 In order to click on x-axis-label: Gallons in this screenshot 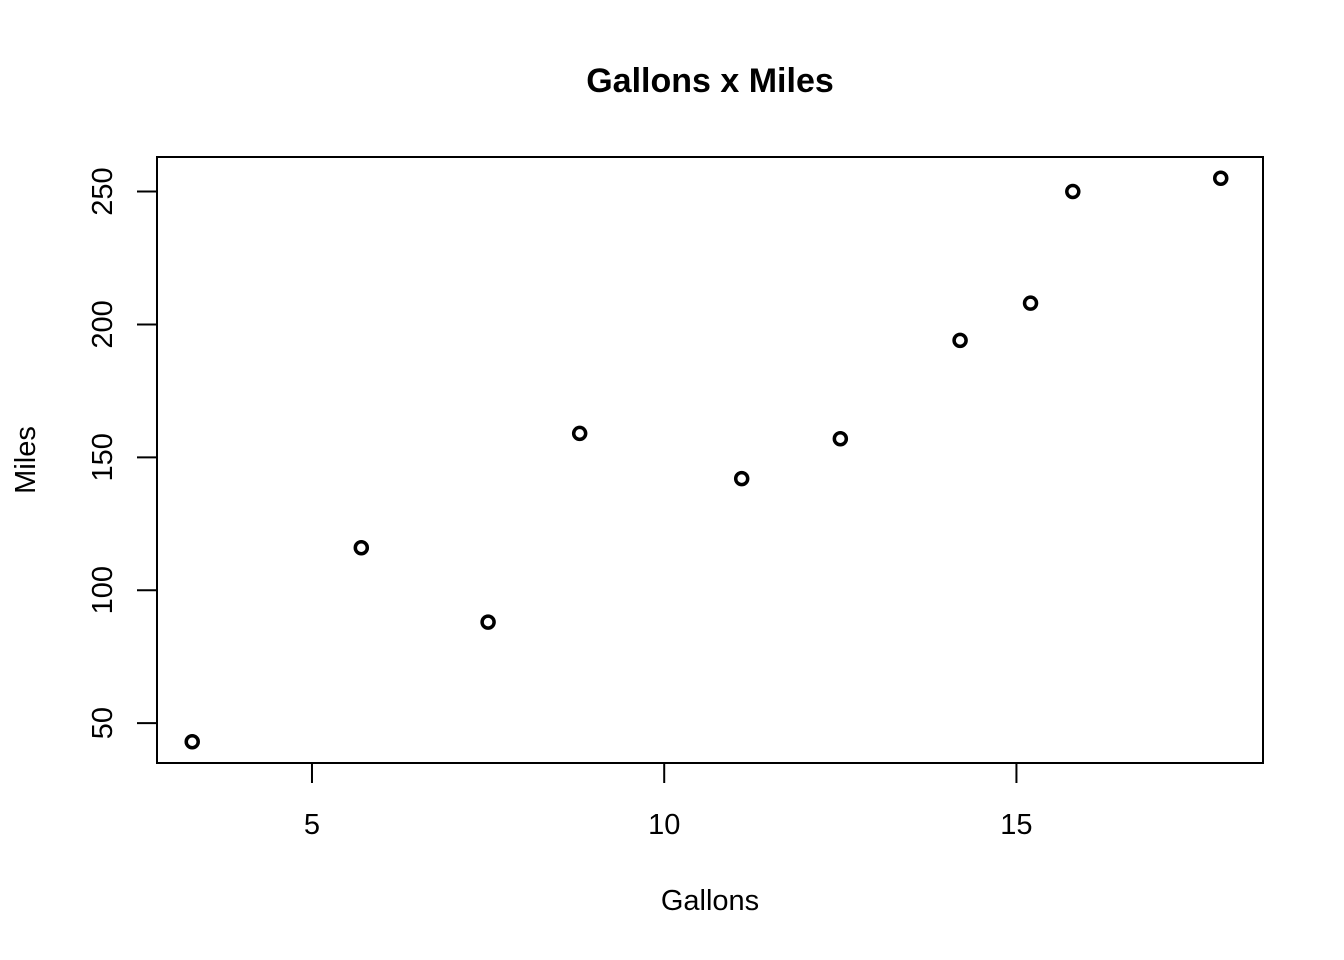, I will do `click(710, 901)`.